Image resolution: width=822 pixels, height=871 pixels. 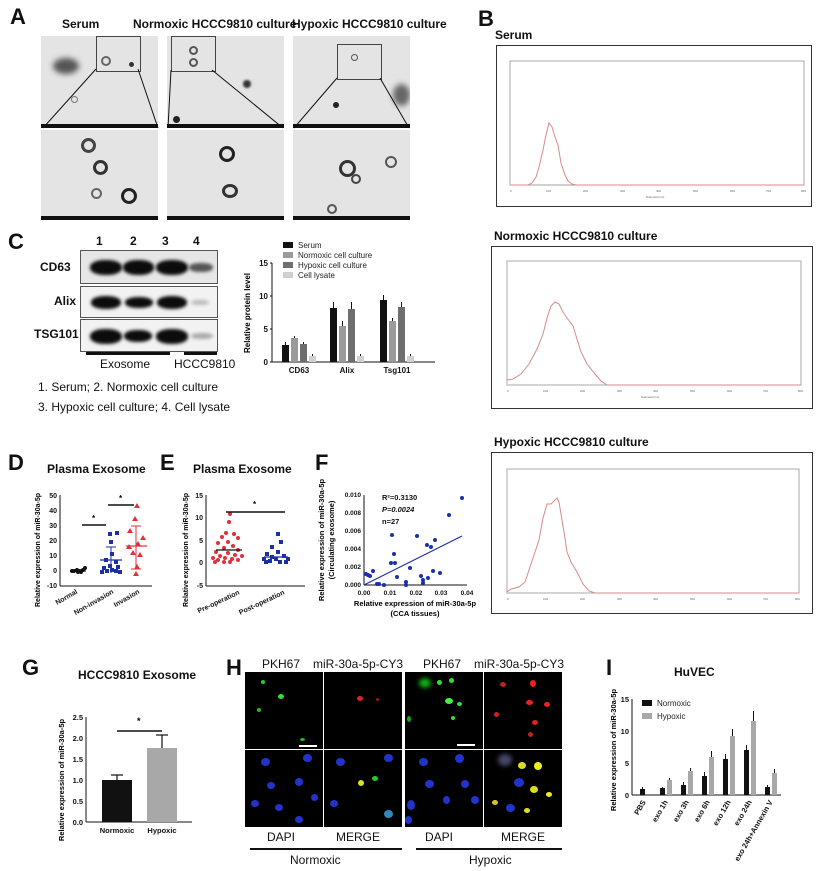 What do you see at coordinates (99, 175) in the screenshot?
I see `tem-image-serum-zoom` at bounding box center [99, 175].